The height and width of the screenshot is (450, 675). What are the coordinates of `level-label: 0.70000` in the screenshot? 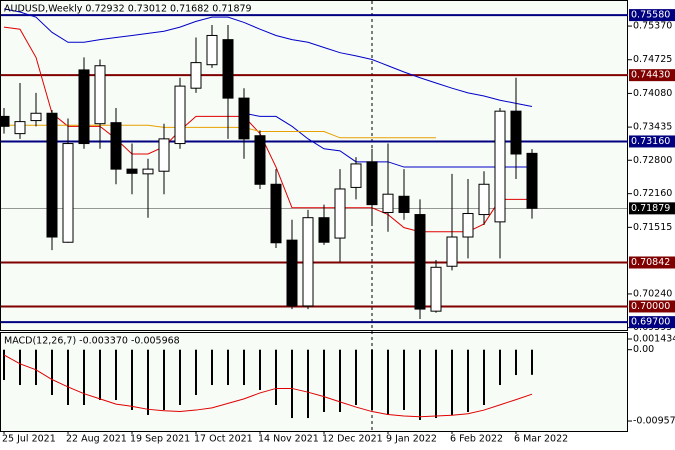 It's located at (650, 306).